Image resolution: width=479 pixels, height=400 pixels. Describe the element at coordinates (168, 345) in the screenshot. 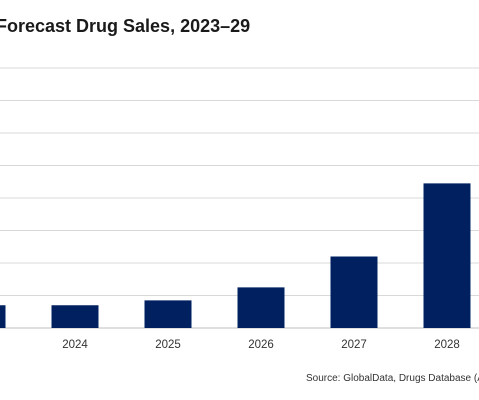

I see `x-tick-label-2025: 2025` at that location.